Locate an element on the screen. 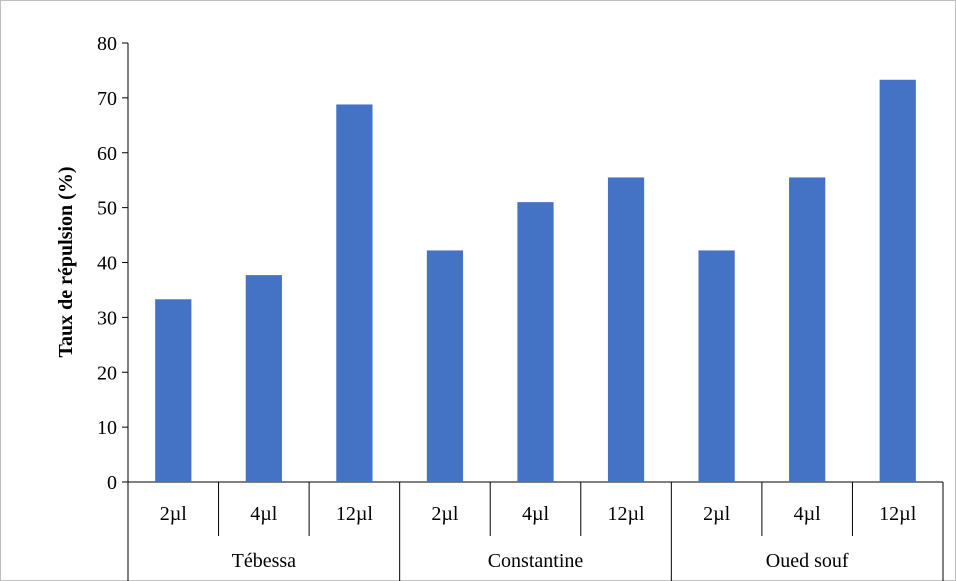  y-tick-label: 20 is located at coordinates (107, 373).